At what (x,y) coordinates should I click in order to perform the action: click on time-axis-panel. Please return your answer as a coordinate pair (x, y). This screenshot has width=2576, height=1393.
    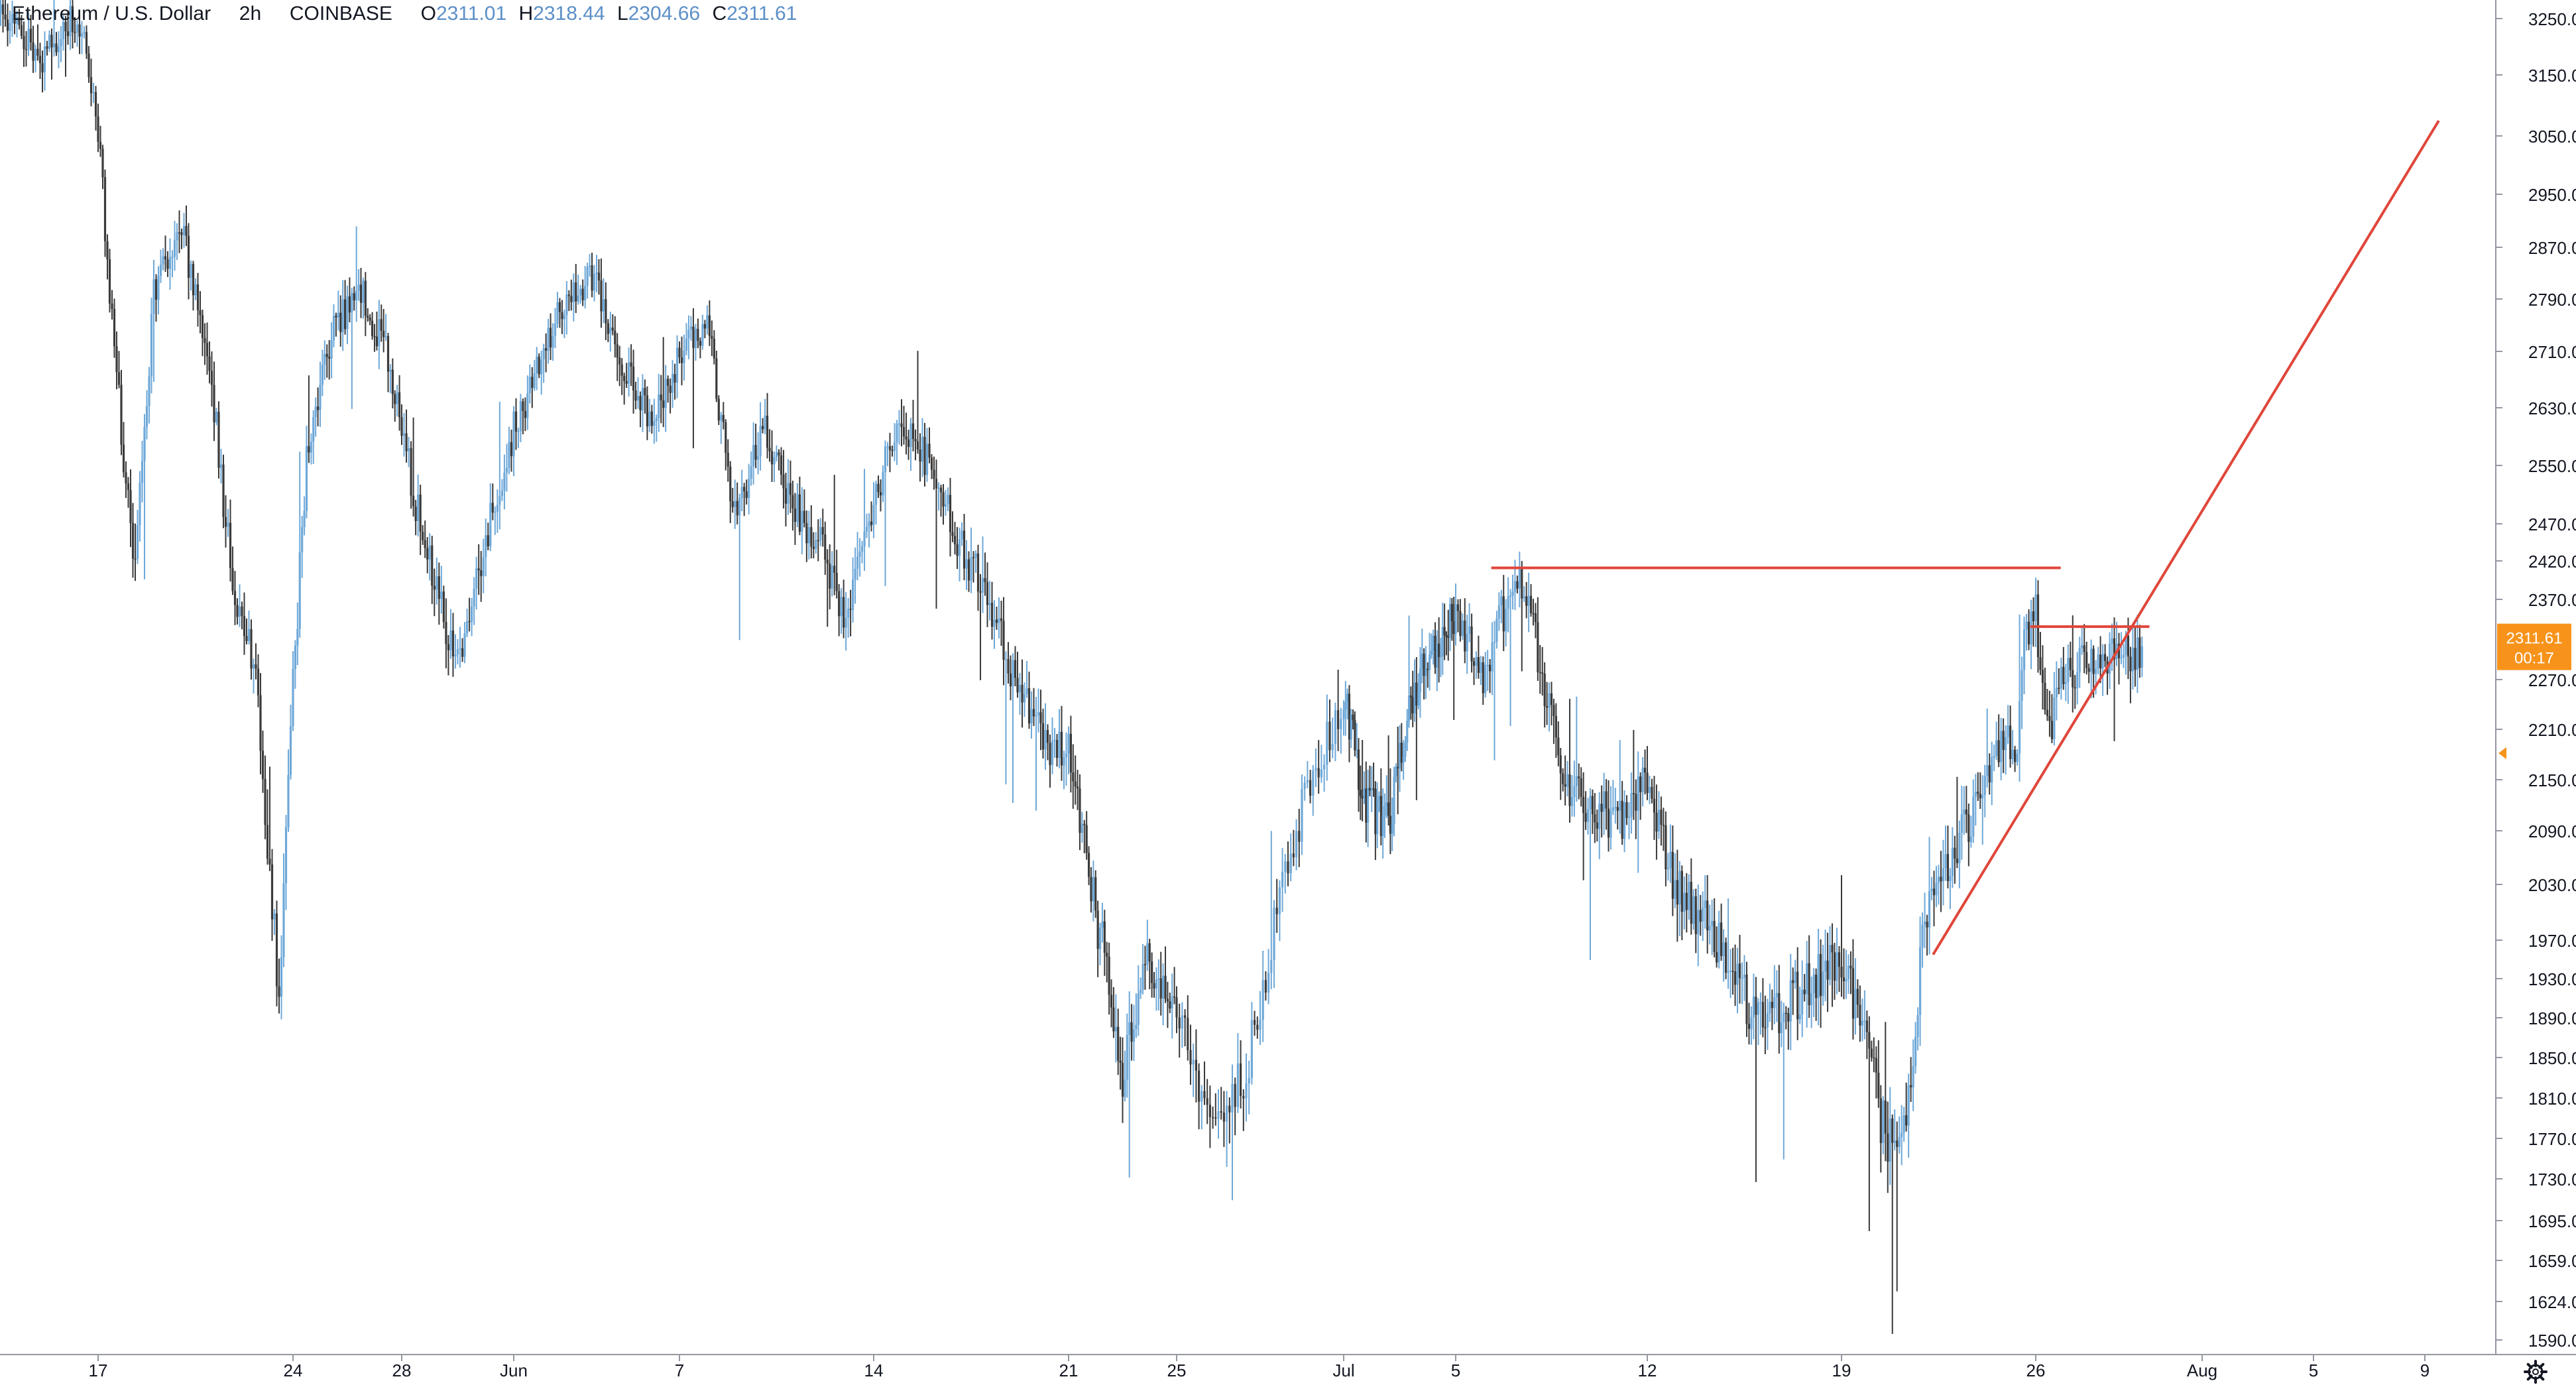
    Looking at the image, I should click on (1288, 1372).